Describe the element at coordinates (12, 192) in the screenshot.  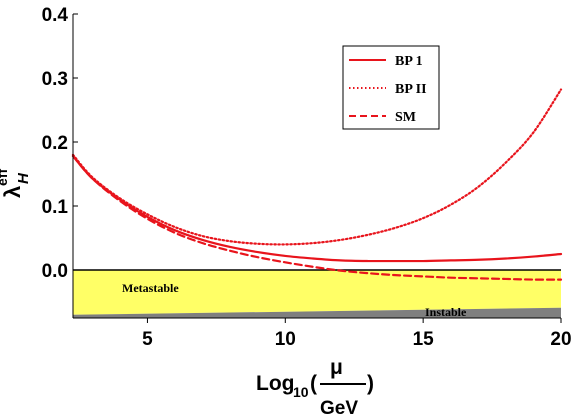
I see `svg-text: λ` at that location.